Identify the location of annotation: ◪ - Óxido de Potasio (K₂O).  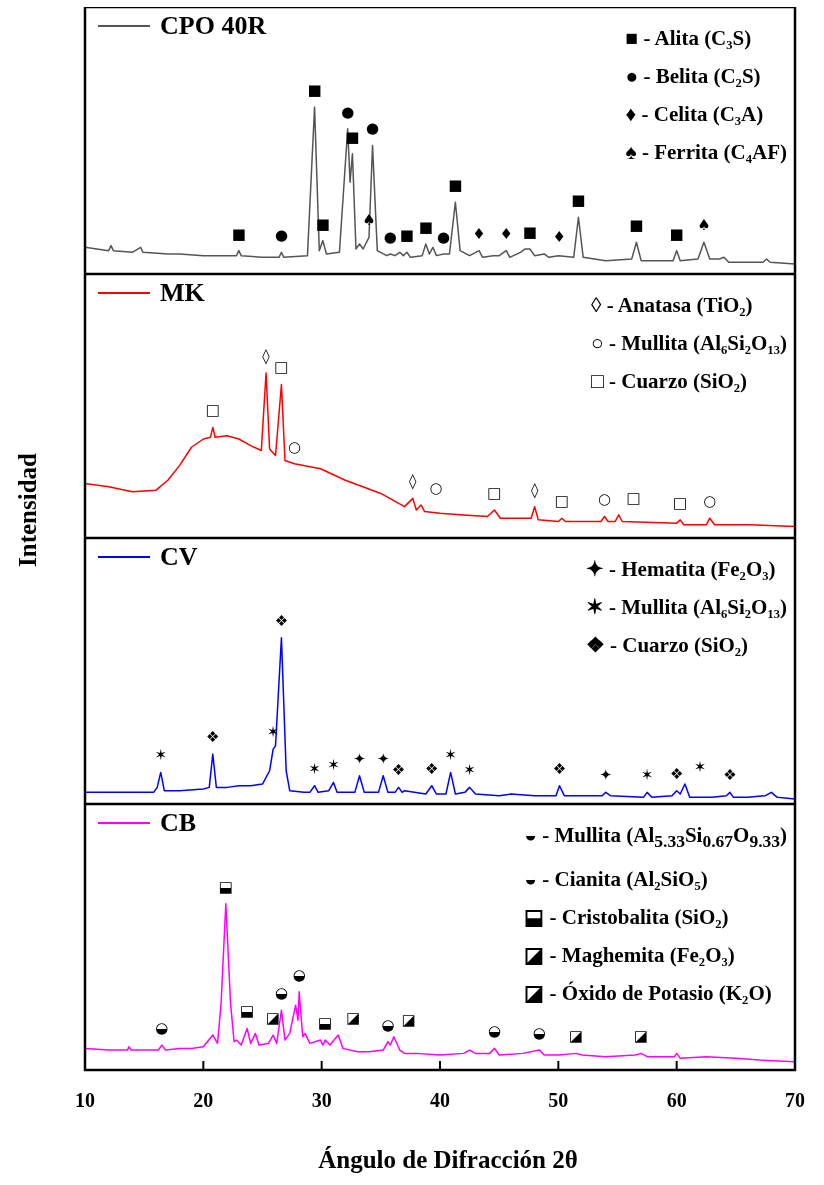
(648, 994).